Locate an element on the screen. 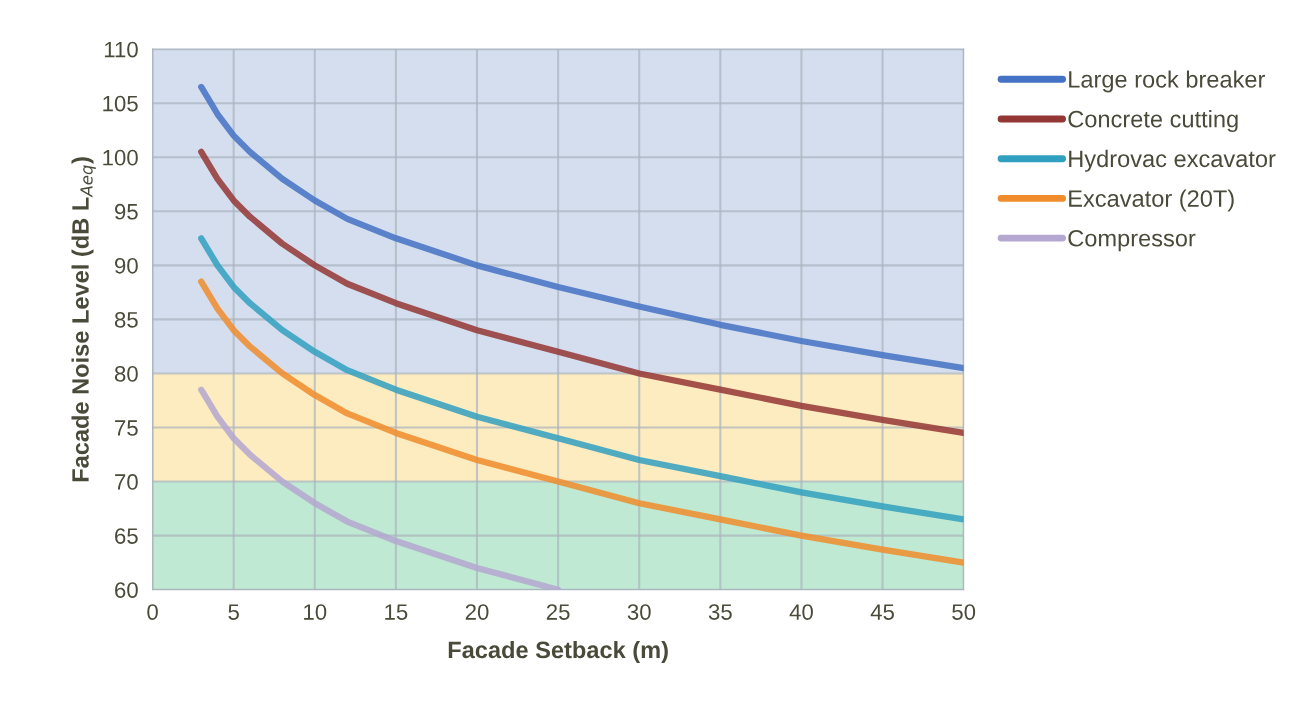  legend-label: Compressor is located at coordinates (1132, 240).